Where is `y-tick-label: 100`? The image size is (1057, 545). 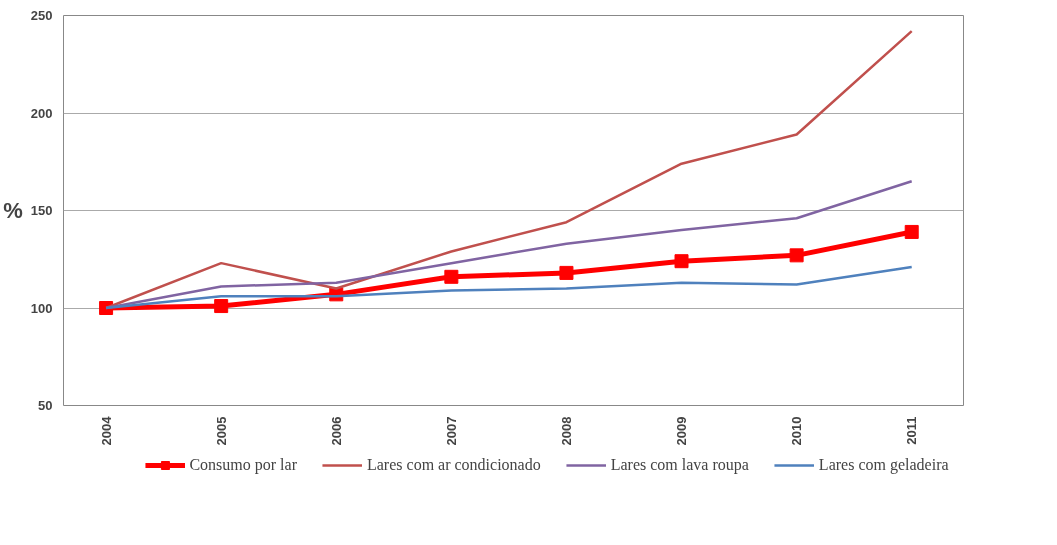
y-tick-label: 100 is located at coordinates (41, 308).